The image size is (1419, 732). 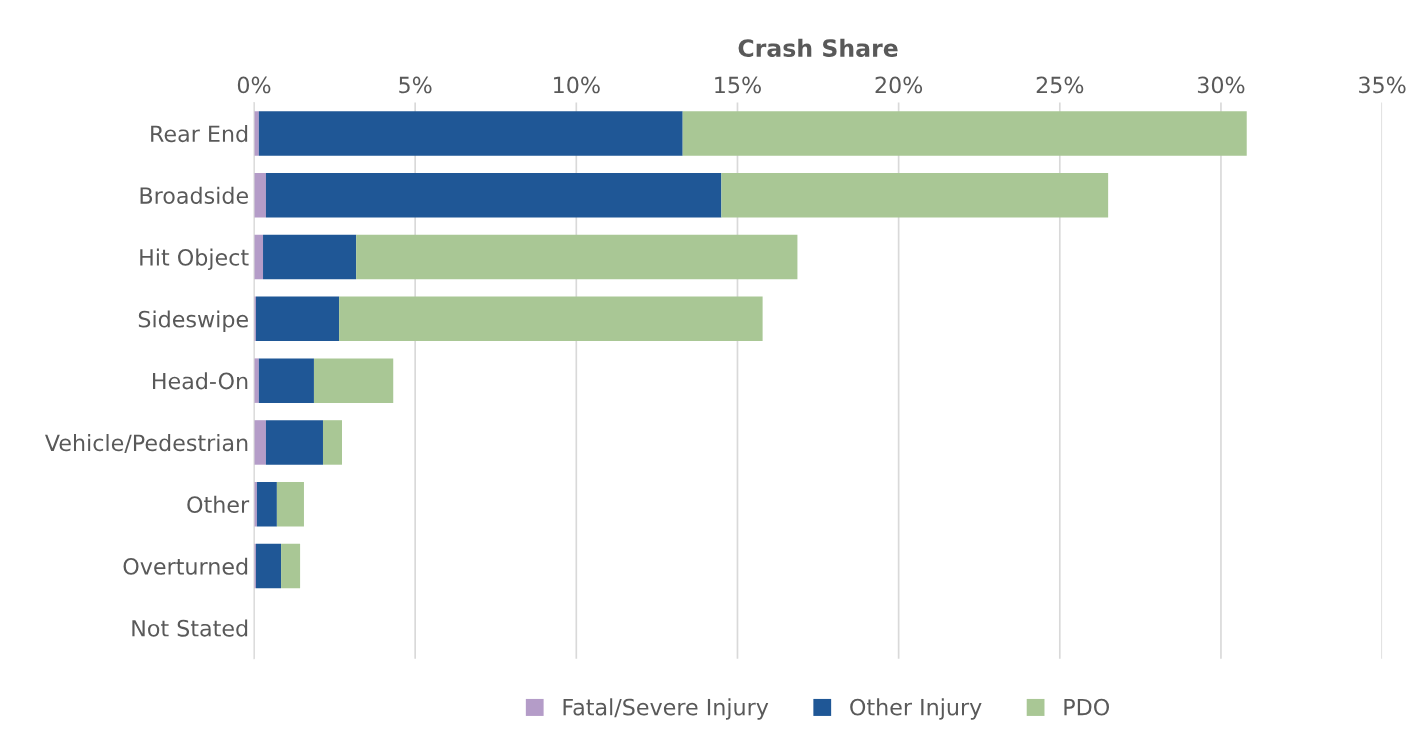 I want to click on y-tick-label: Vehicle/Pedestrian, so click(x=146, y=443).